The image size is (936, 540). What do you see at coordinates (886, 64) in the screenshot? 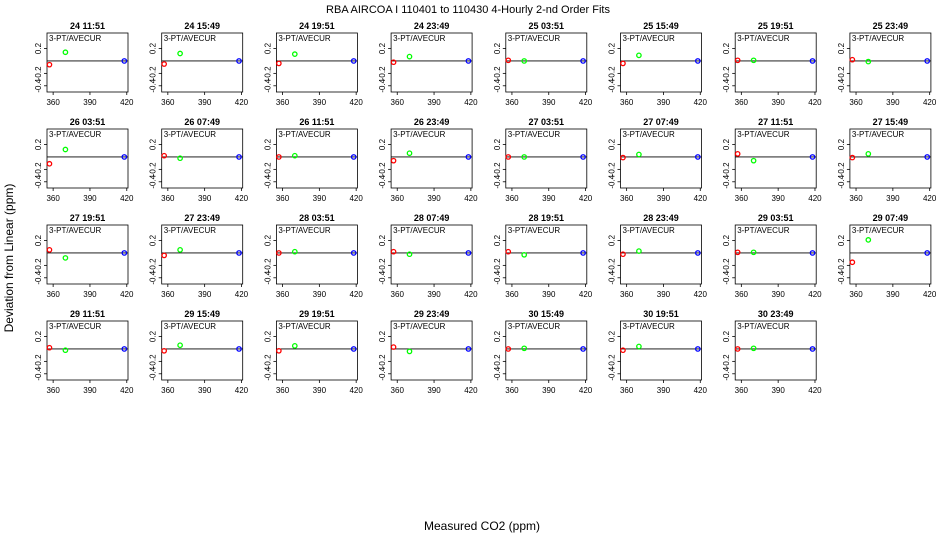
I see `panel: 25 23:49 3-PT/AVECUR -0.4-0.2 0.2 360 390 420` at bounding box center [886, 64].